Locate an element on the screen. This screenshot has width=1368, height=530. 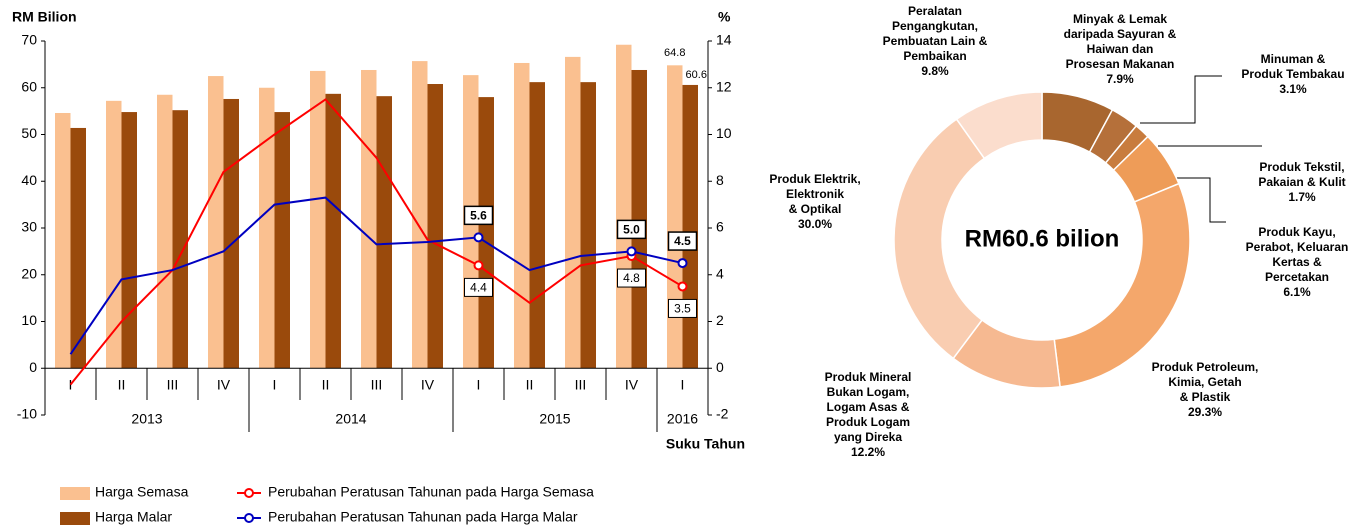
slice-label-line: Percetakan is located at coordinates (1297, 277).